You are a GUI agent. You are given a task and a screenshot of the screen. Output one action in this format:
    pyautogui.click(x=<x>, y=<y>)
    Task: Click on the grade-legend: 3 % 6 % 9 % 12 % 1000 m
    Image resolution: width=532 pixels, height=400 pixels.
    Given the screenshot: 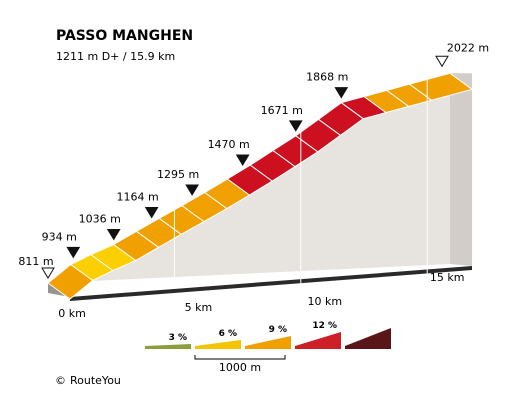 What is the action you would take?
    pyautogui.click(x=268, y=347)
    